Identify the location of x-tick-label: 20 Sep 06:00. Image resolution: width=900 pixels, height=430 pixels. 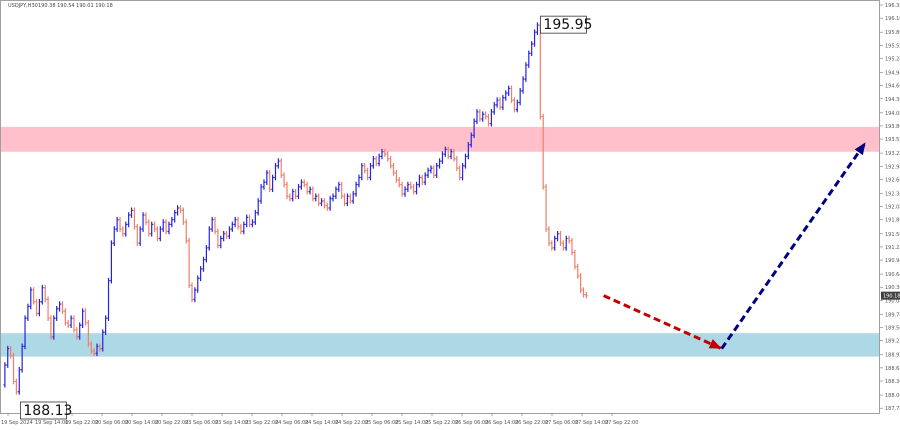
(111, 423).